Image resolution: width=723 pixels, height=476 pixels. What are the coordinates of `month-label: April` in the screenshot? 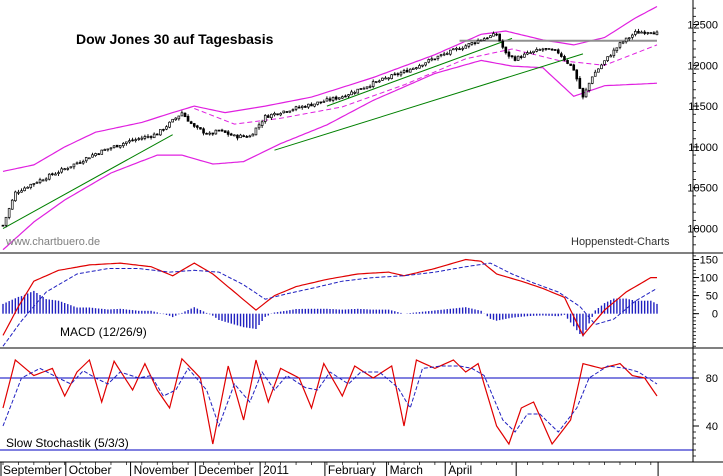 It's located at (460, 469).